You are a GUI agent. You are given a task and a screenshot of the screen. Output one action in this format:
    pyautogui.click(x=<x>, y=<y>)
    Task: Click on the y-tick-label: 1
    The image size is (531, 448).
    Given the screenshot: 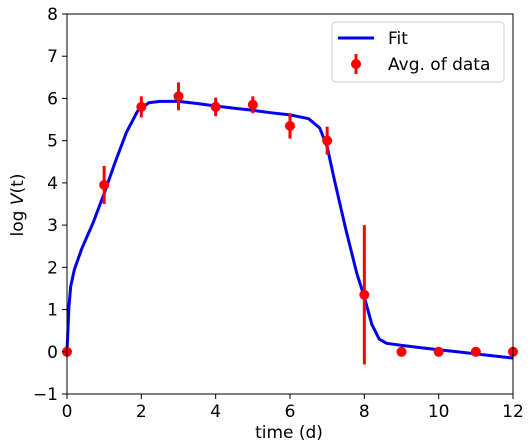 What is the action you would take?
    pyautogui.click(x=52, y=311)
    